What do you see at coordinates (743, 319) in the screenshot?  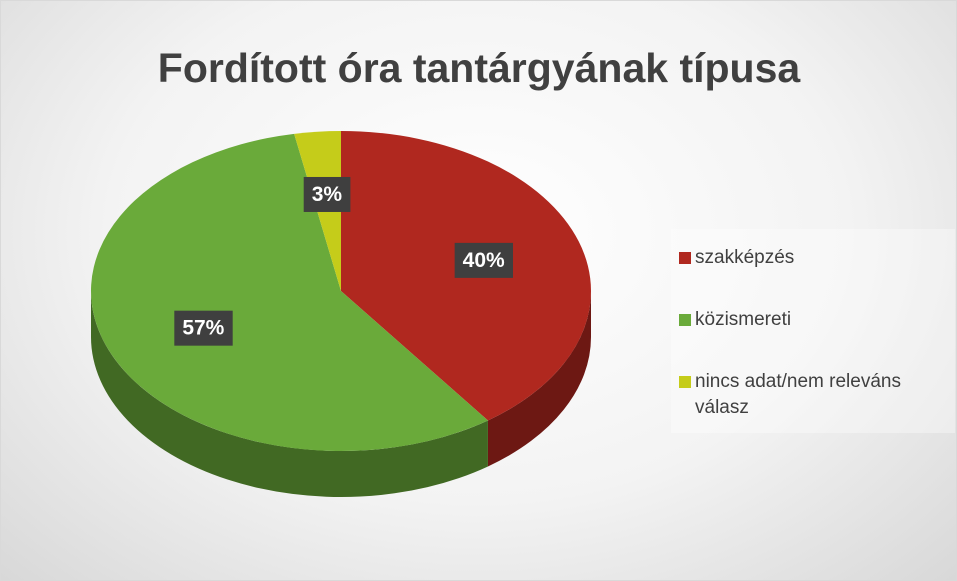 I see `legend-label: közismereti` at bounding box center [743, 319].